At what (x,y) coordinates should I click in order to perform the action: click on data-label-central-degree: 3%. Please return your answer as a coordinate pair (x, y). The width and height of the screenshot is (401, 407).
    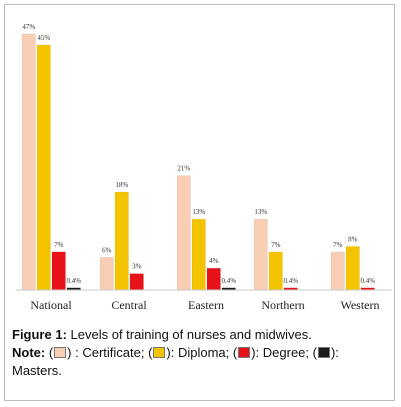
    Looking at the image, I should click on (137, 267).